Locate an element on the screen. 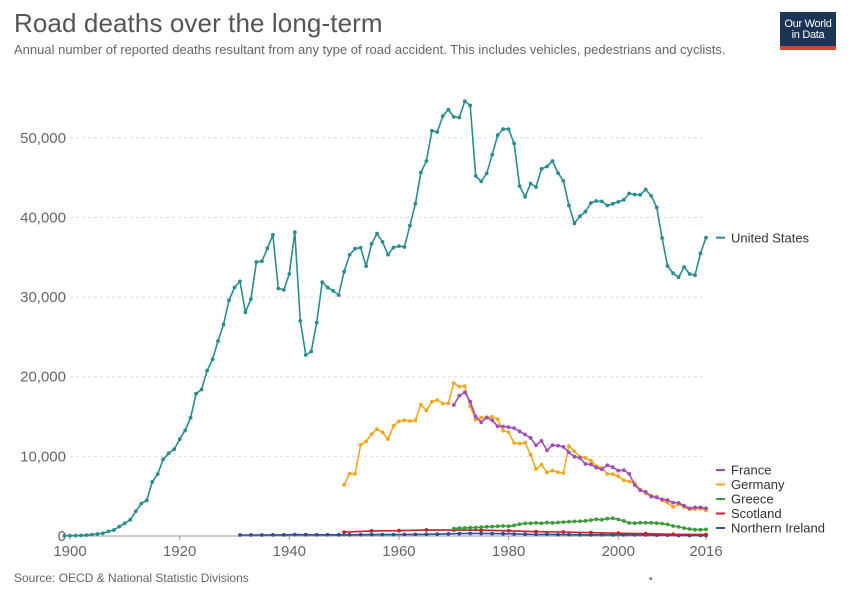 The height and width of the screenshot is (600, 850). x-tick-label: 1980 is located at coordinates (508, 551).